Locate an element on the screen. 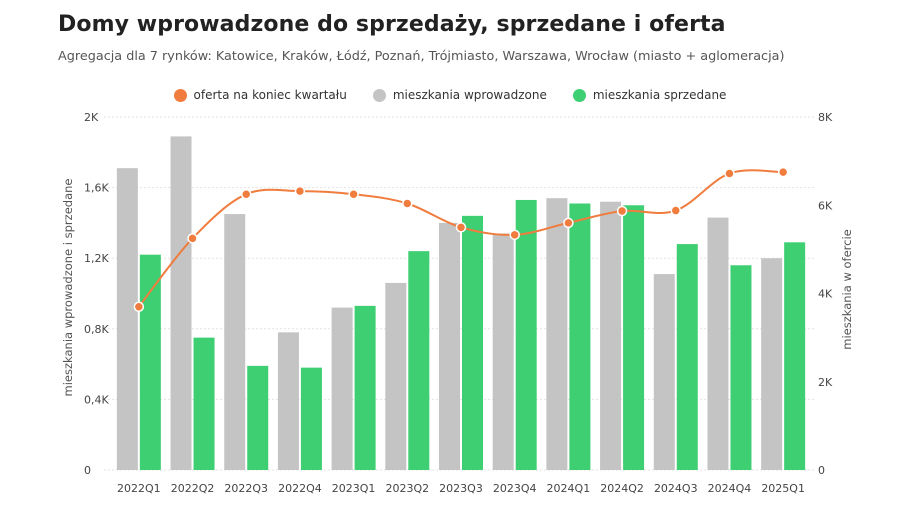 Image resolution: width=900 pixels, height=521 pixels. y-left-axis-label: mieszkania wprowadzone i sprzedane is located at coordinates (68, 288).